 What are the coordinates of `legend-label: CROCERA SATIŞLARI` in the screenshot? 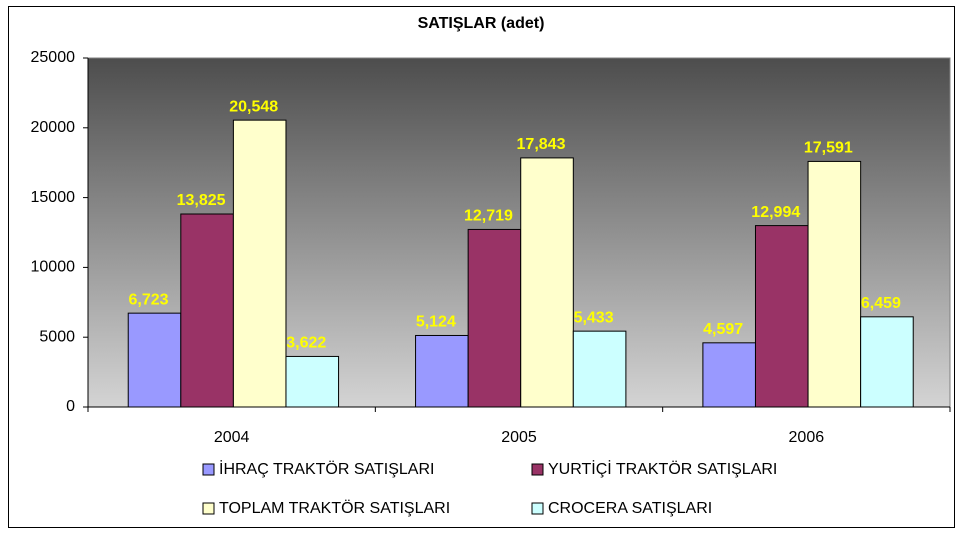 It's located at (630, 508).